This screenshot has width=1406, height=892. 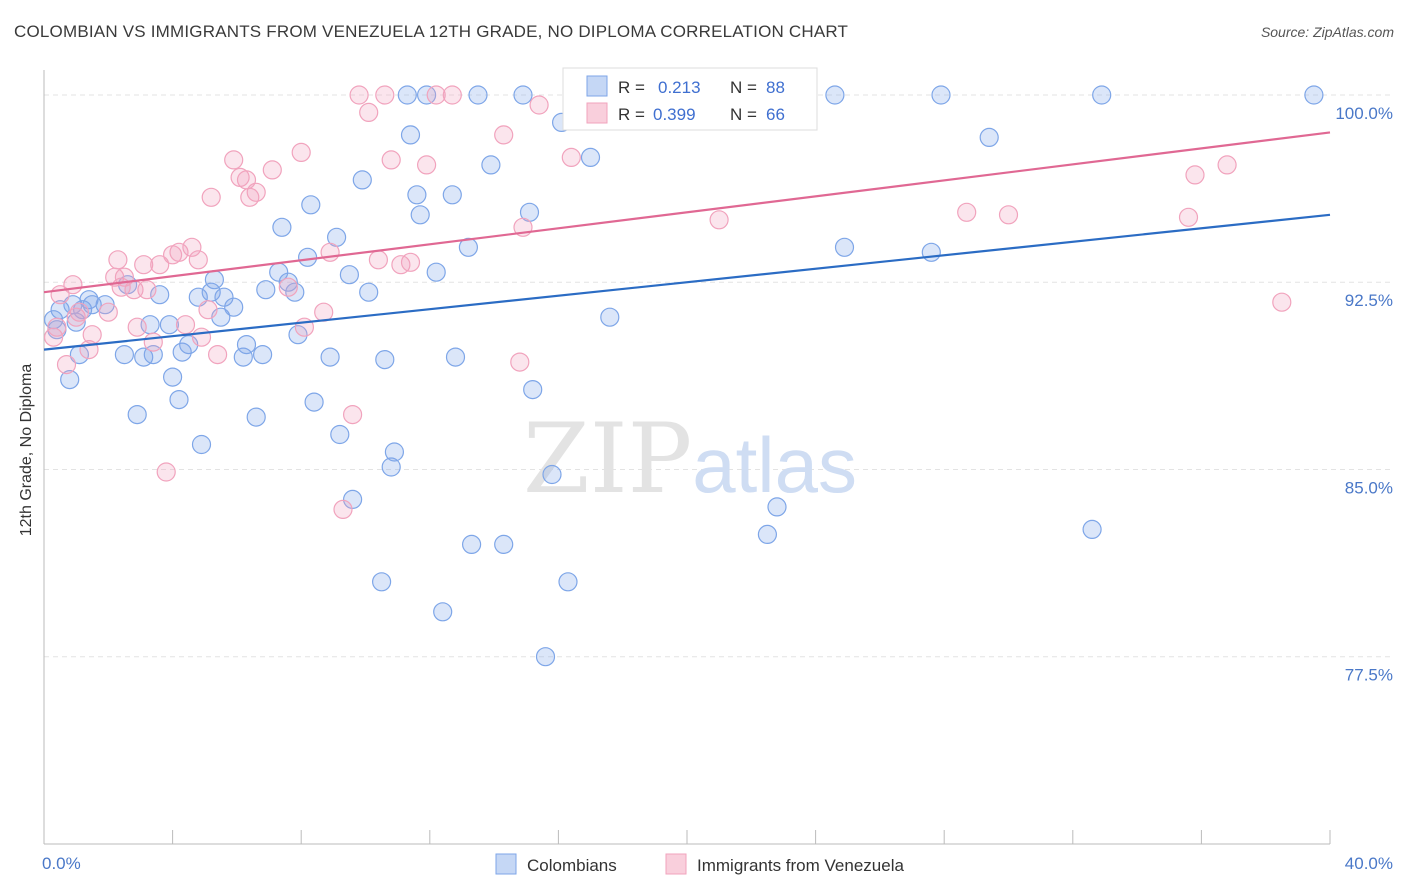 What do you see at coordinates (800, 865) in the screenshot?
I see `bottom-legend-label-venezuela: Immigrants from Venezuela` at bounding box center [800, 865].